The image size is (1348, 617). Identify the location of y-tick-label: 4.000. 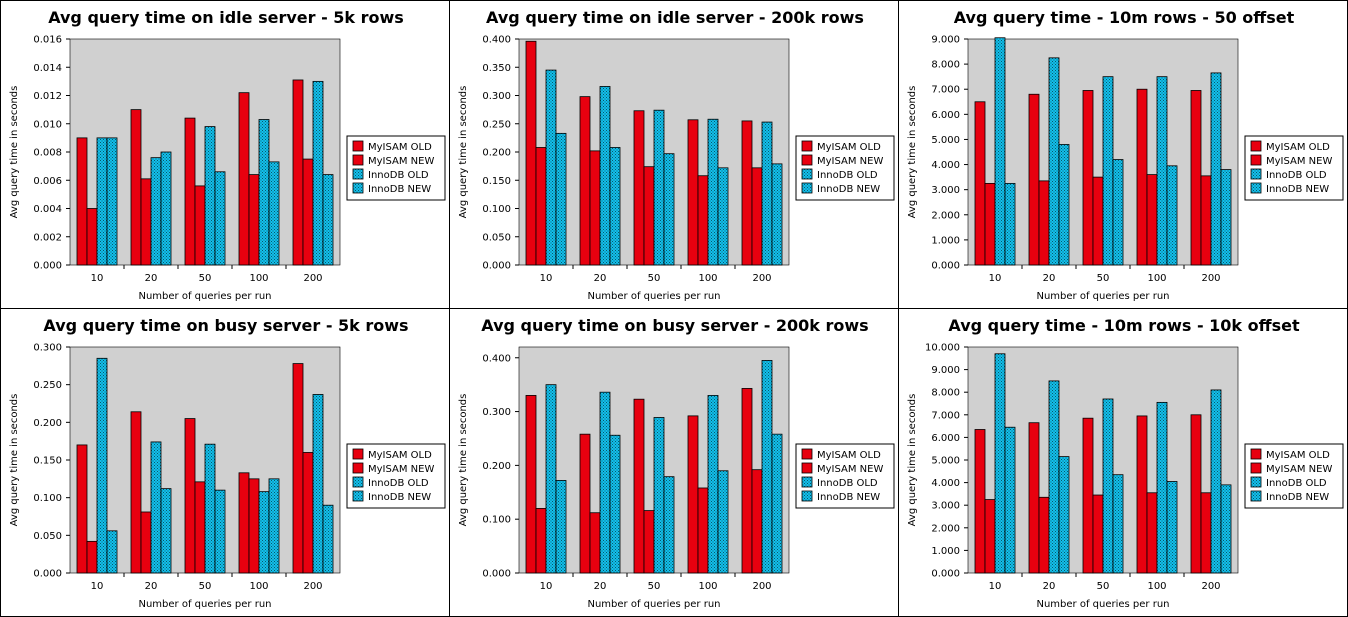
(945, 483).